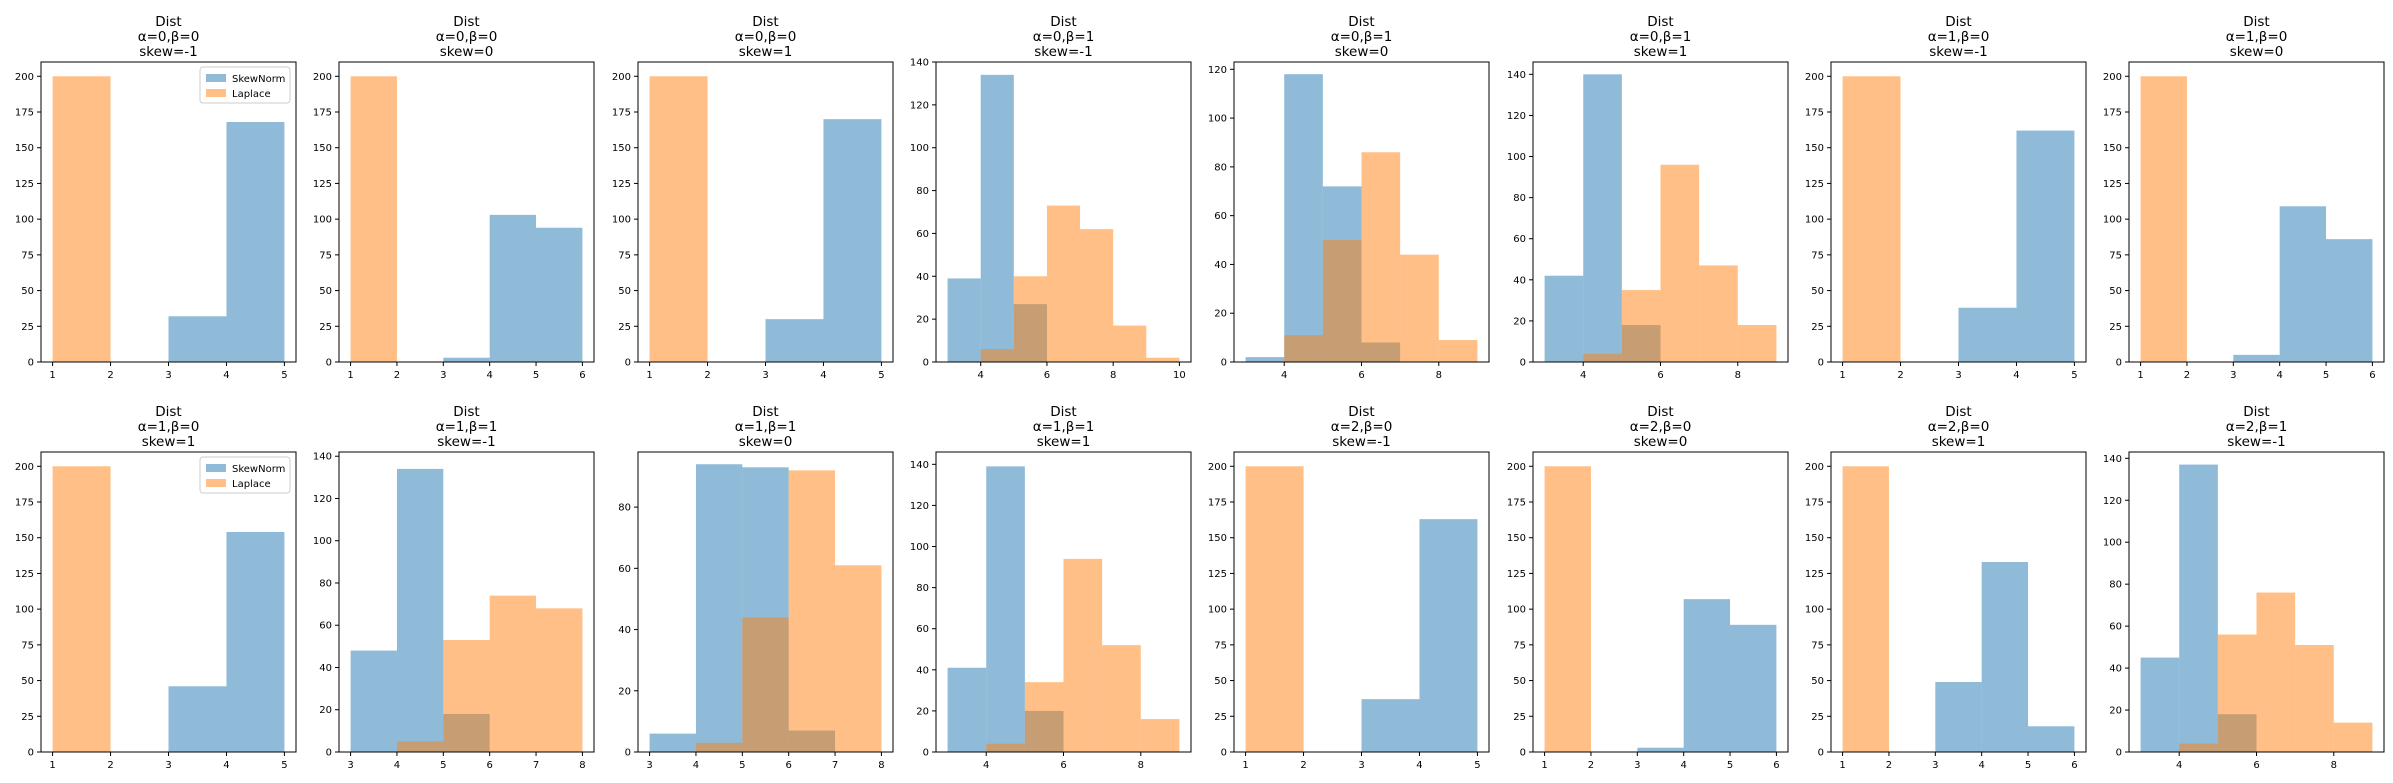 This screenshot has height=783, width=2393. Describe the element at coordinates (1814, 467) in the screenshot. I see `y-tick-label: 200` at that location.